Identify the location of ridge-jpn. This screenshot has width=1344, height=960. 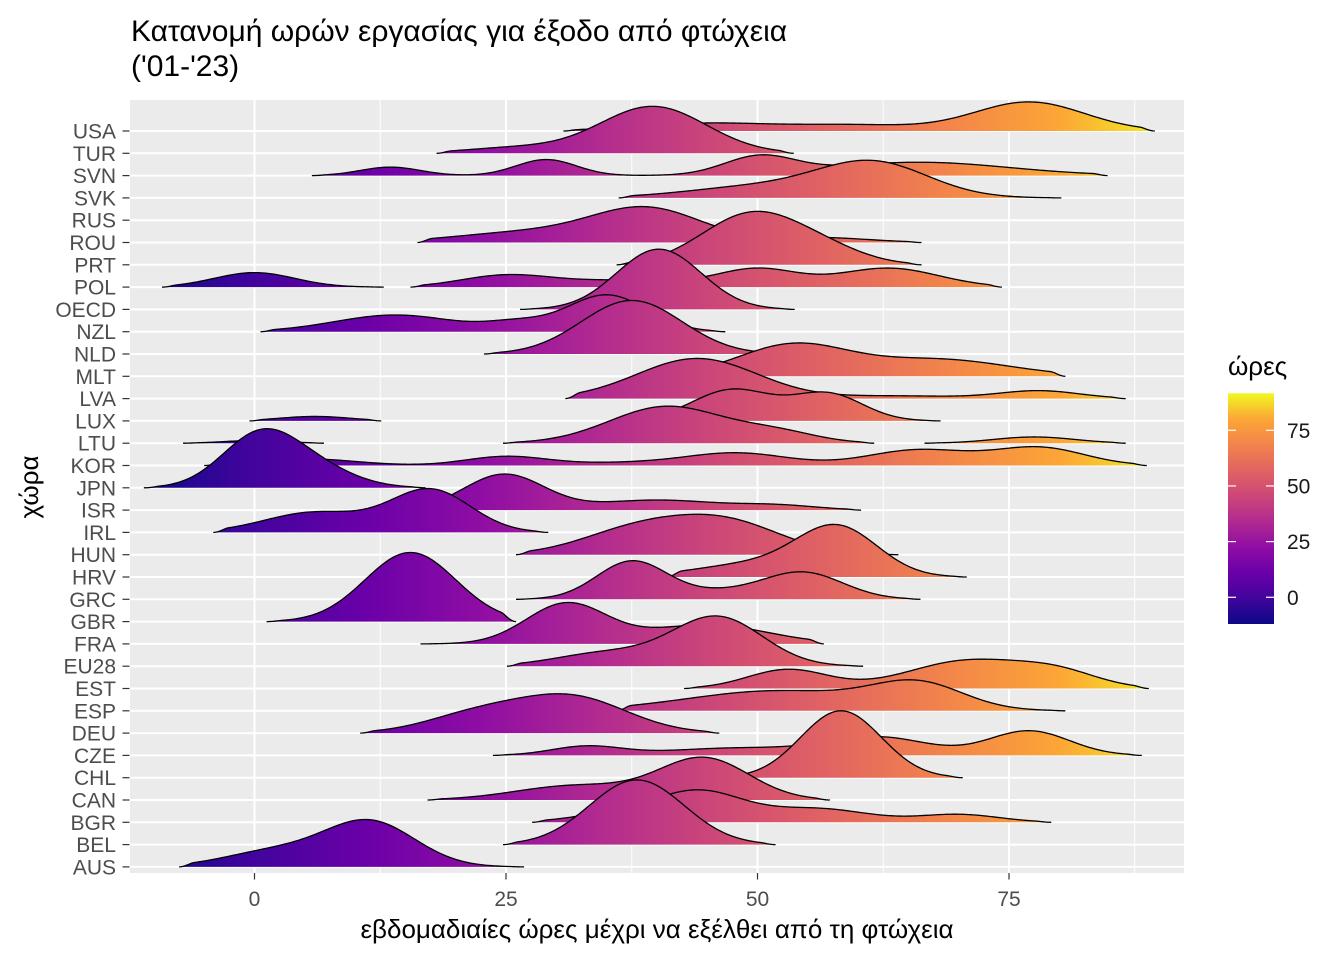
(284, 458).